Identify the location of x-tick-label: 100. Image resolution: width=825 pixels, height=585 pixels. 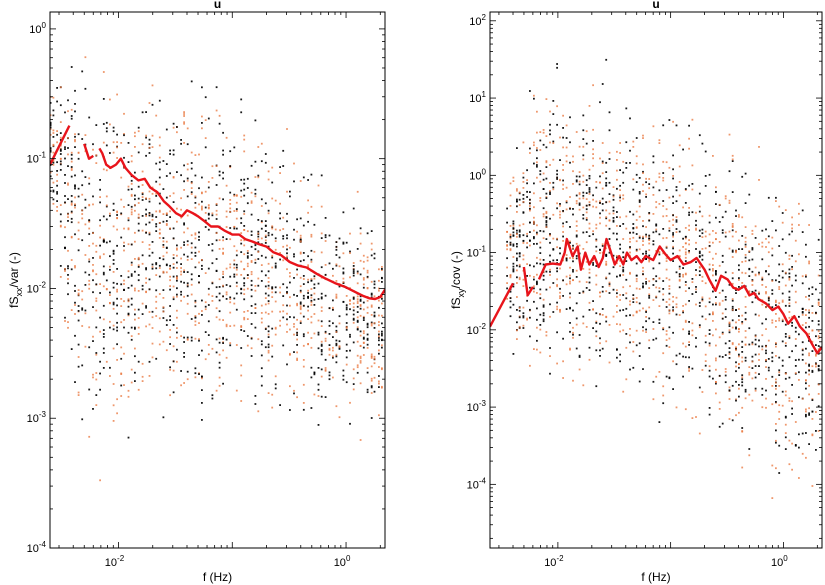
(779, 561).